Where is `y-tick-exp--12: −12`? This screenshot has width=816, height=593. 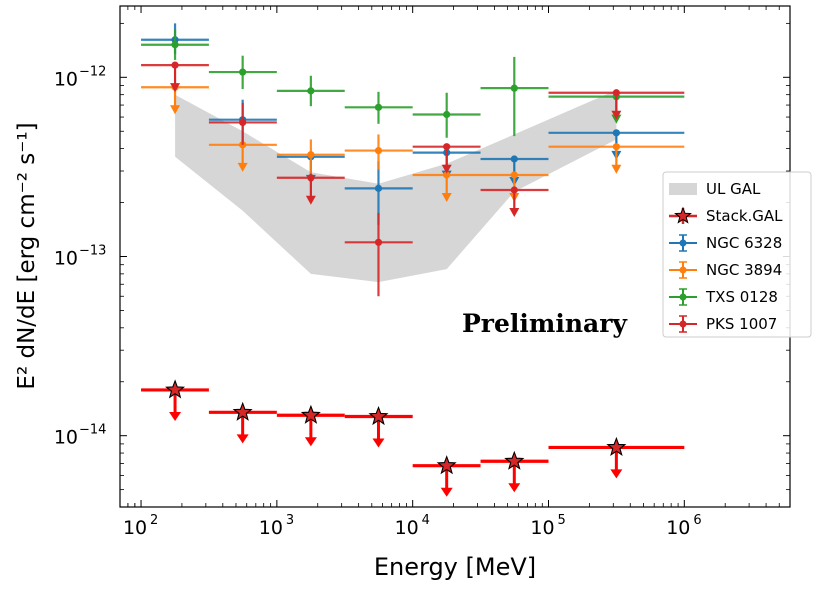
y-tick-exp--12: −12 is located at coordinates (92, 71).